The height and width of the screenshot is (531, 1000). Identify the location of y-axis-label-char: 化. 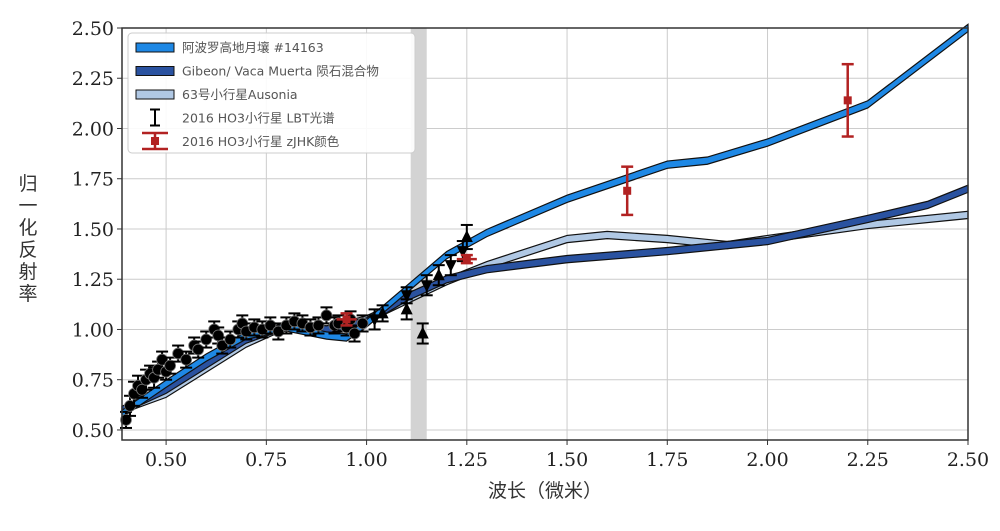
(27, 228).